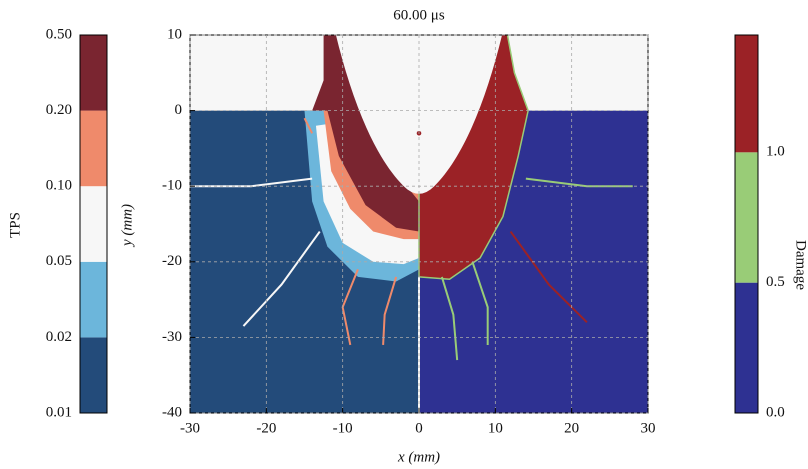  I want to click on x-tick-label: 10, so click(495, 428).